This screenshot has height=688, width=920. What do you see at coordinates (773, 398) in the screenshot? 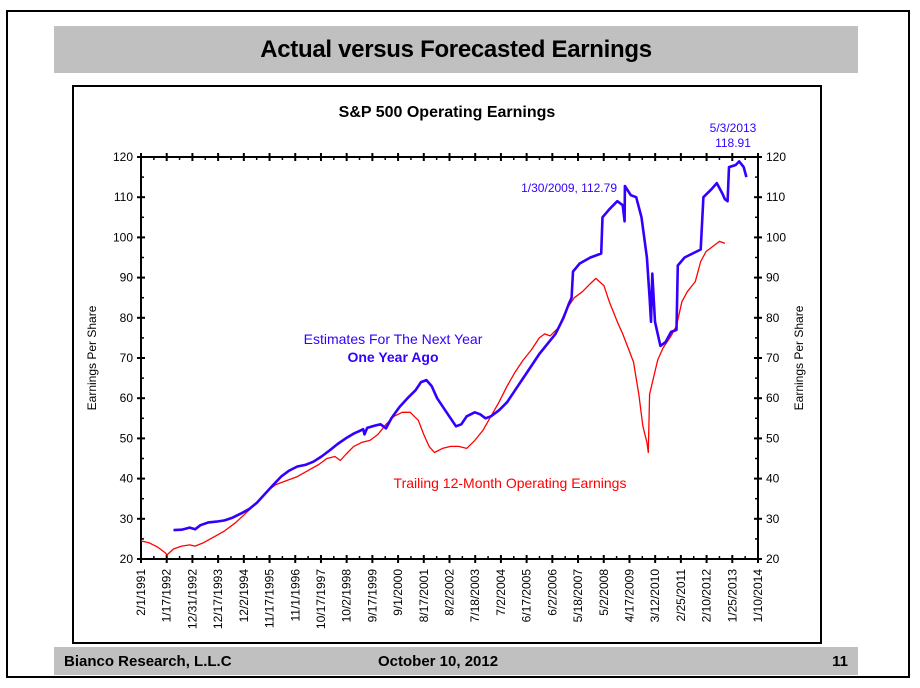
I see `y-tick-label-right: 60` at bounding box center [773, 398].